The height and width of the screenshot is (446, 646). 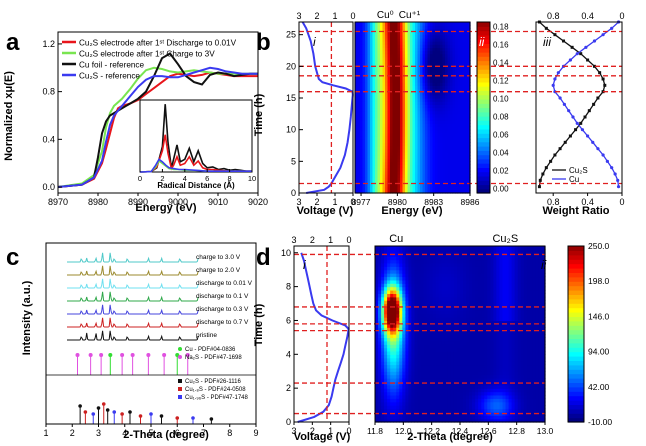 What do you see at coordinates (298, 202) in the screenshot?
I see `panel-b-voltage-x-tick-label: 3` at bounding box center [298, 202].